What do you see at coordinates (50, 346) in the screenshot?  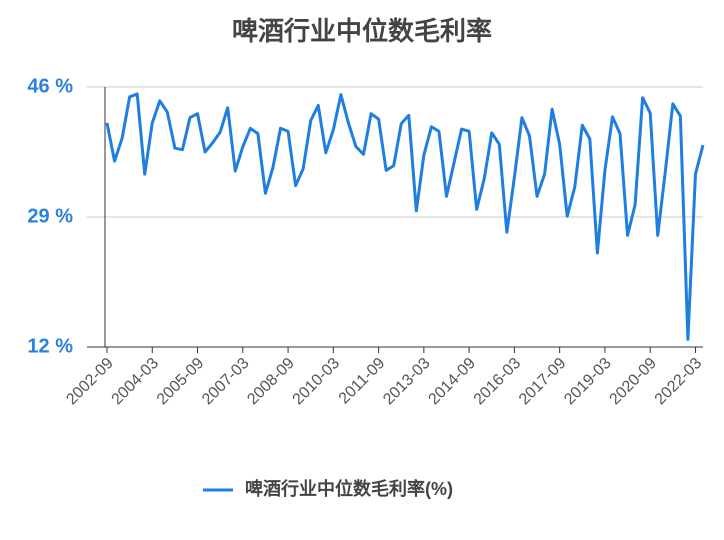 I see `y-tick-label: 12 %` at bounding box center [50, 346].